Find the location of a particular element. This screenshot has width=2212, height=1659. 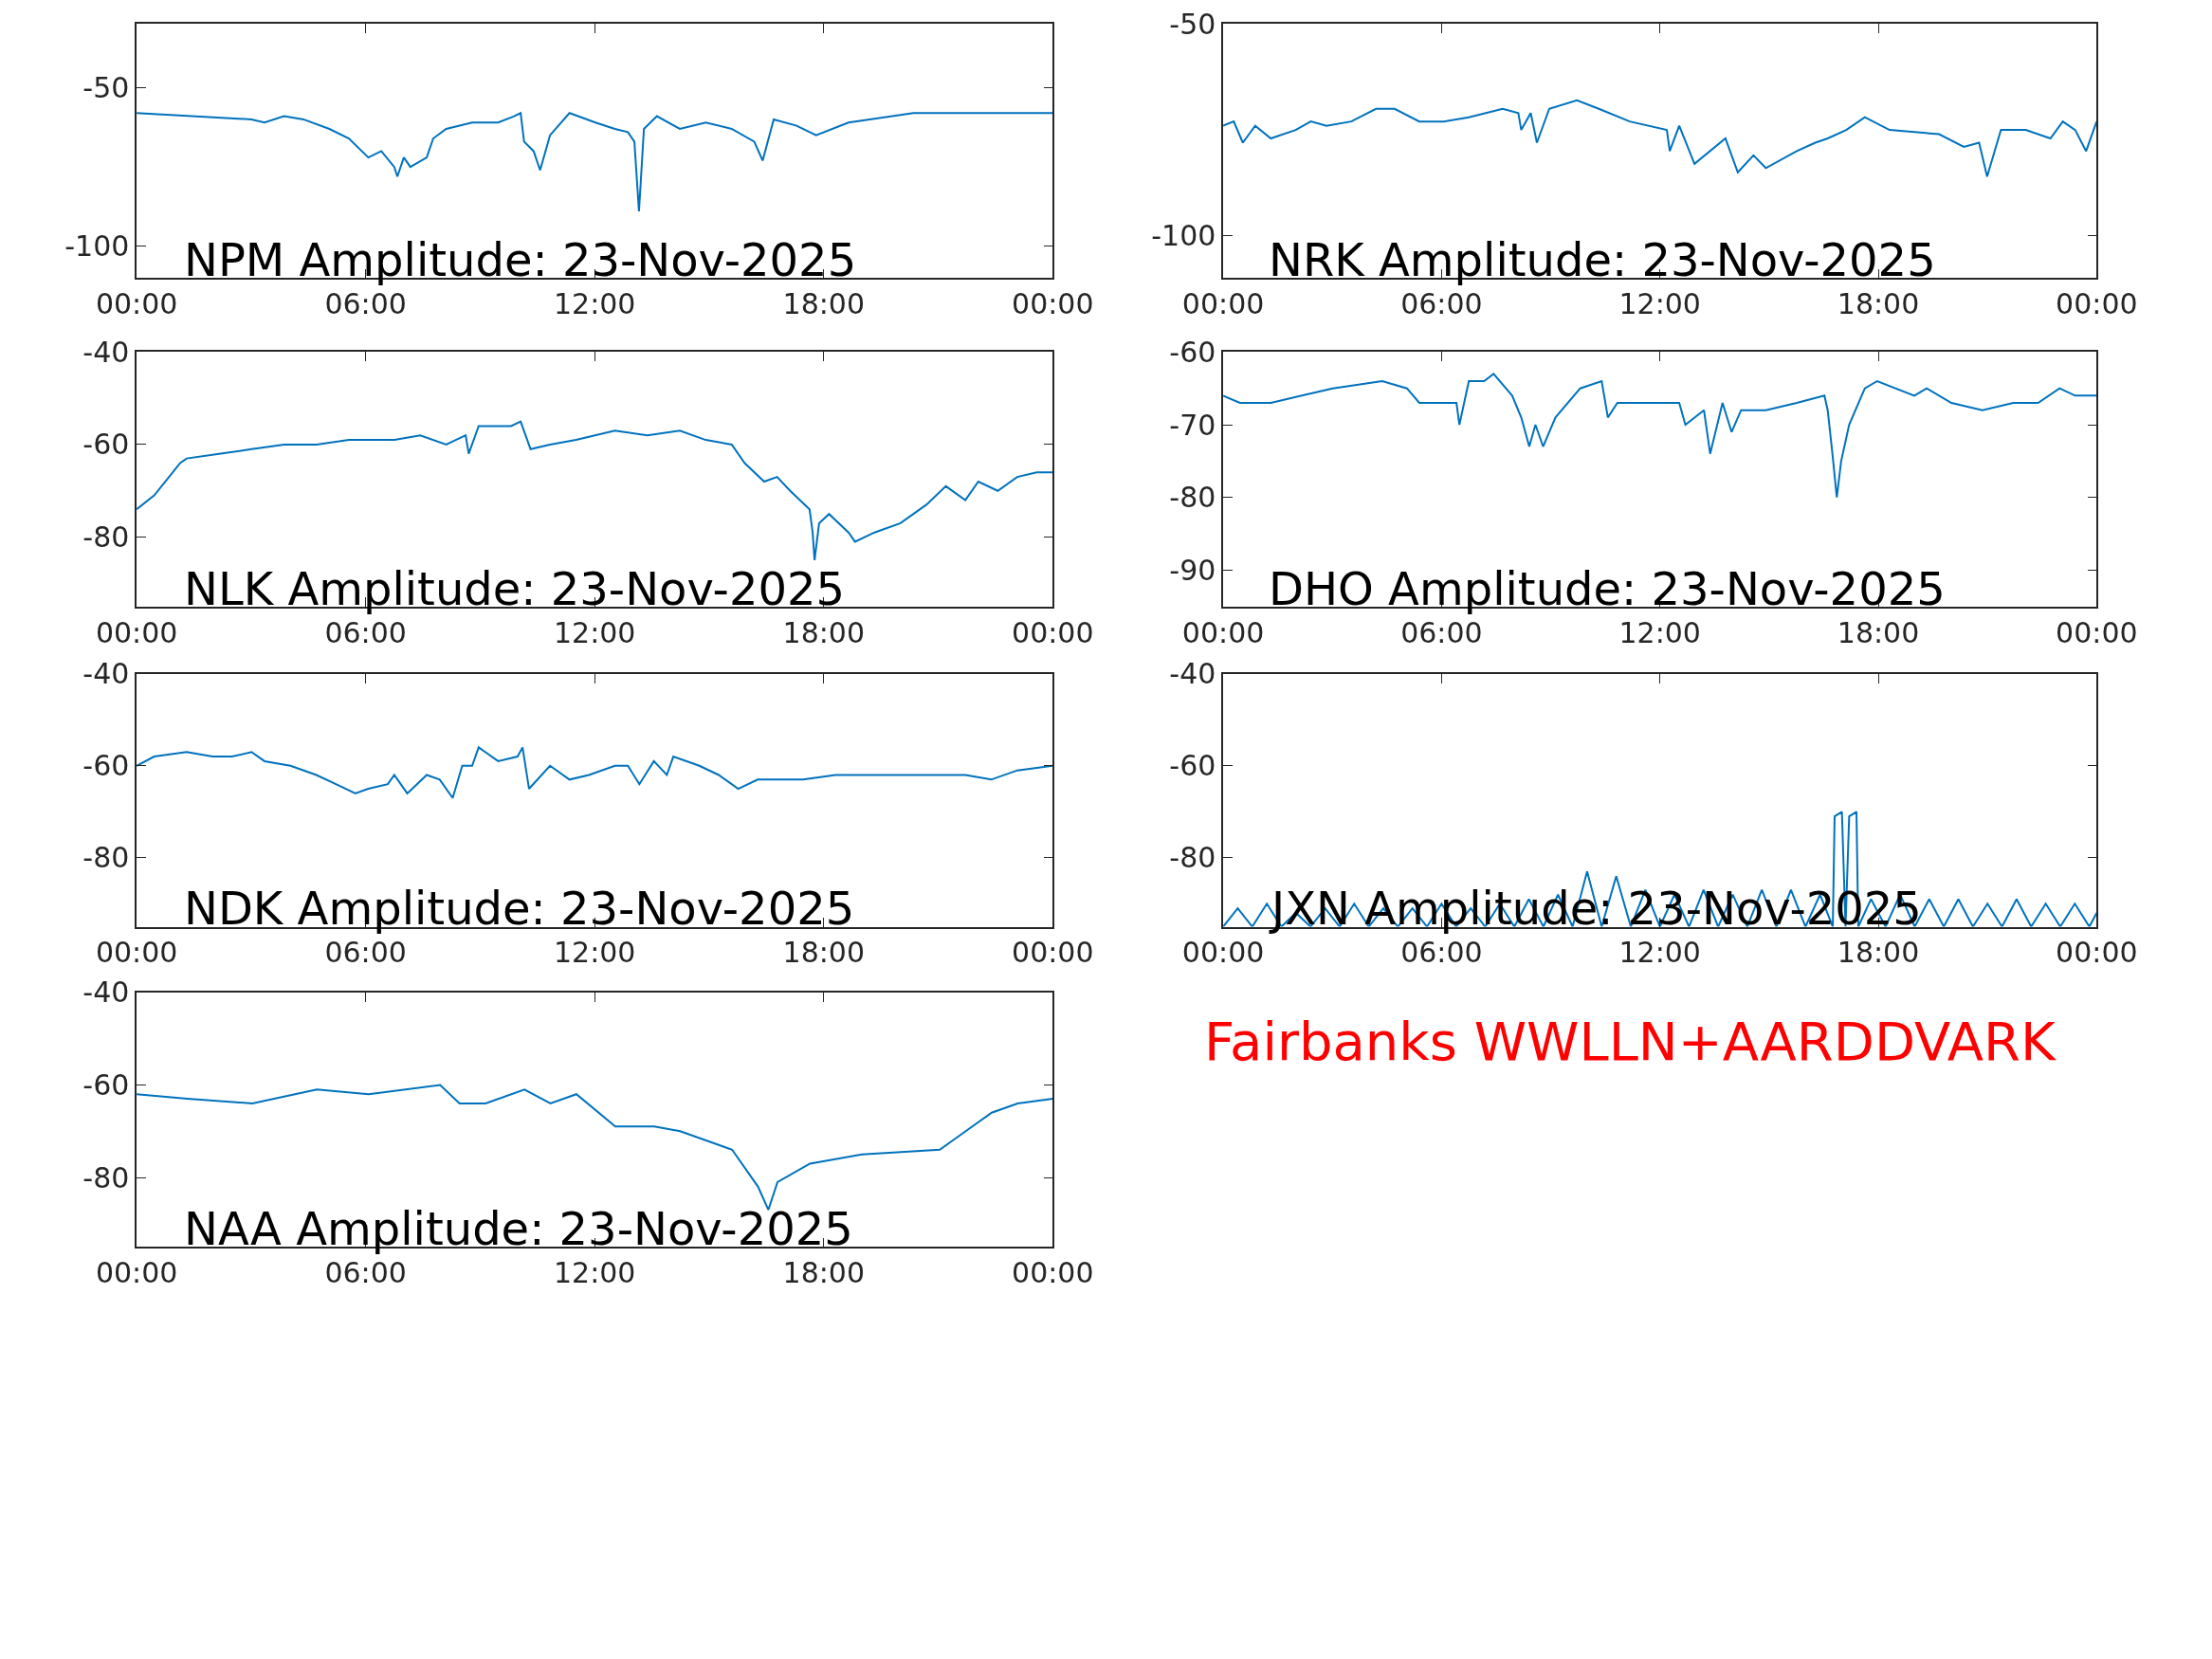

y-tick-label: -70 is located at coordinates (1192, 425).